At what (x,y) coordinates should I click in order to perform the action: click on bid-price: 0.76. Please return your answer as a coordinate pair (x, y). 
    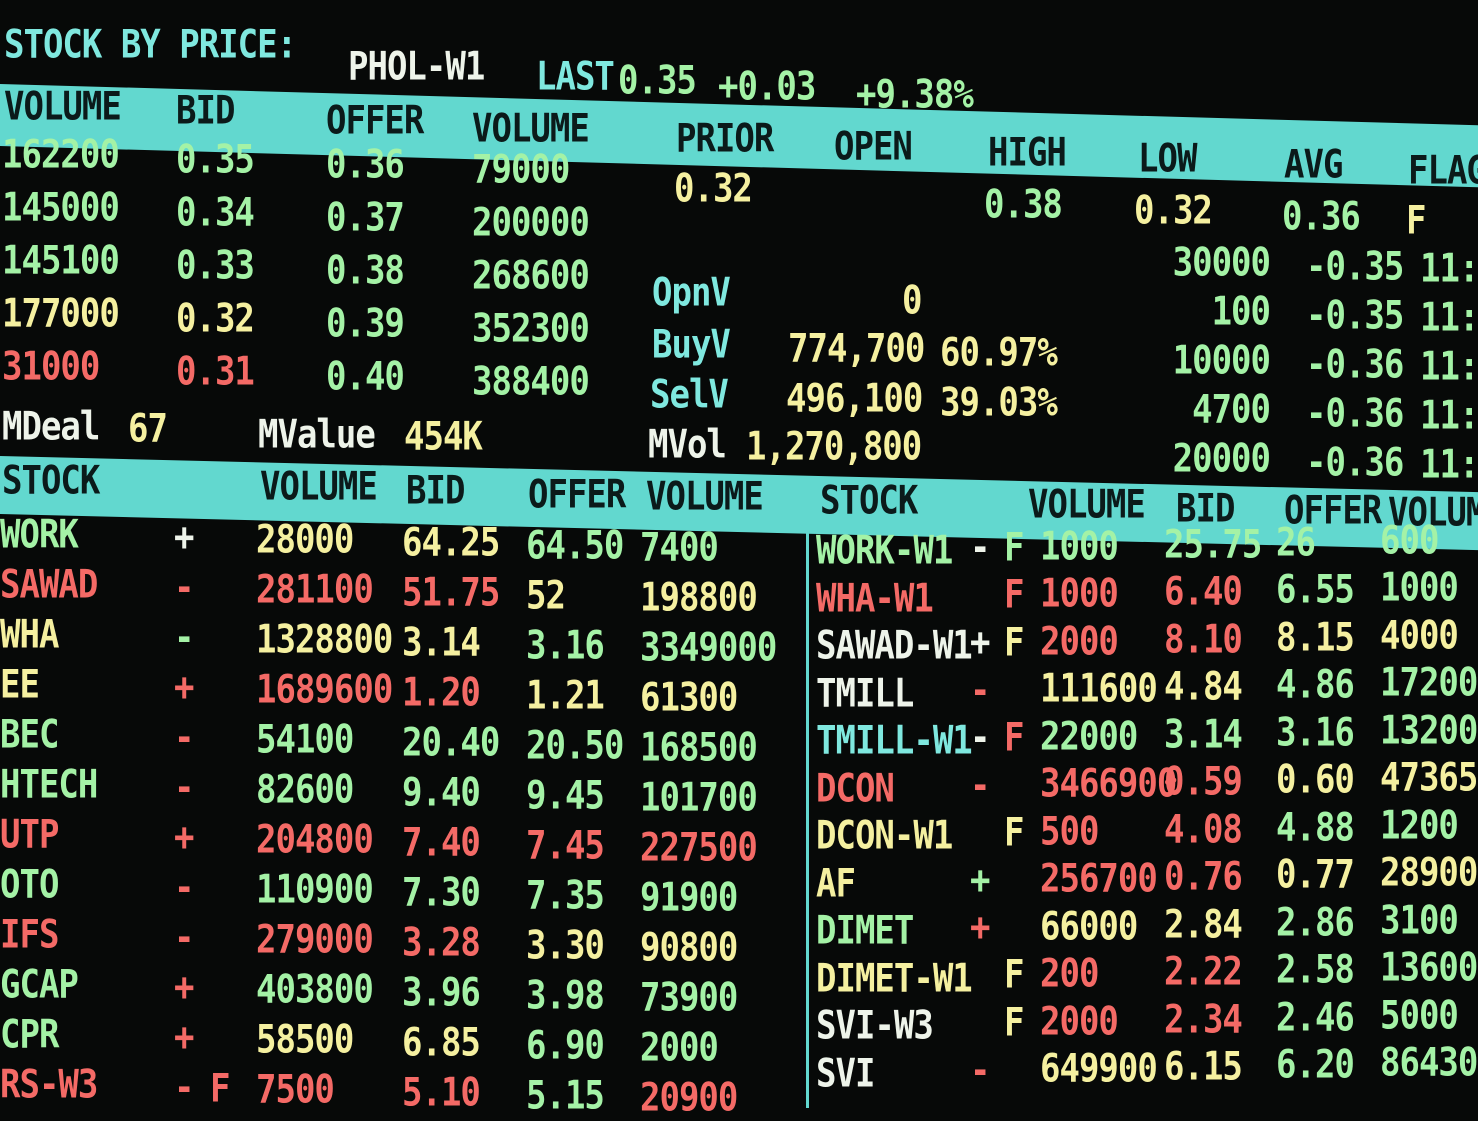
    Looking at the image, I should click on (1203, 877).